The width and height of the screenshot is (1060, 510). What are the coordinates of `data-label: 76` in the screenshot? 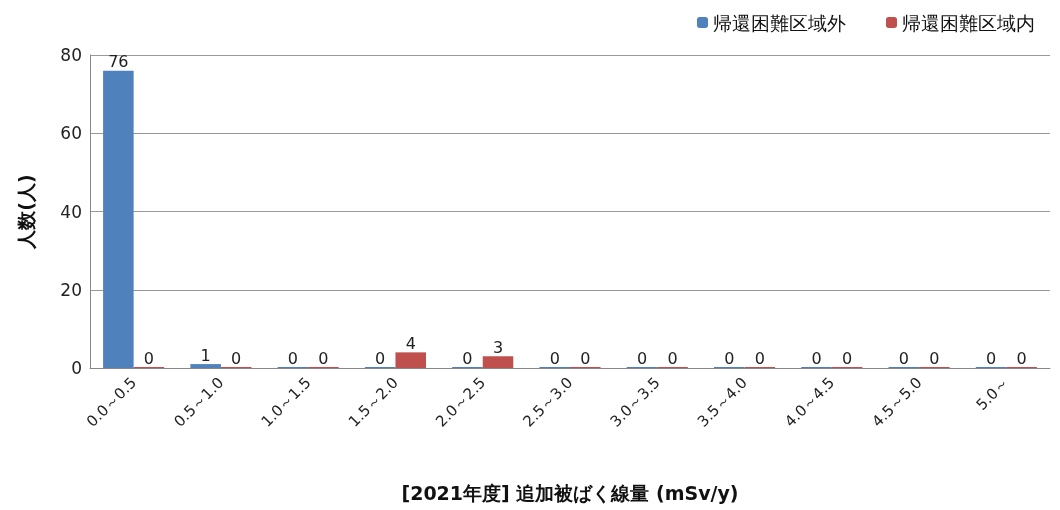 It's located at (118, 62).